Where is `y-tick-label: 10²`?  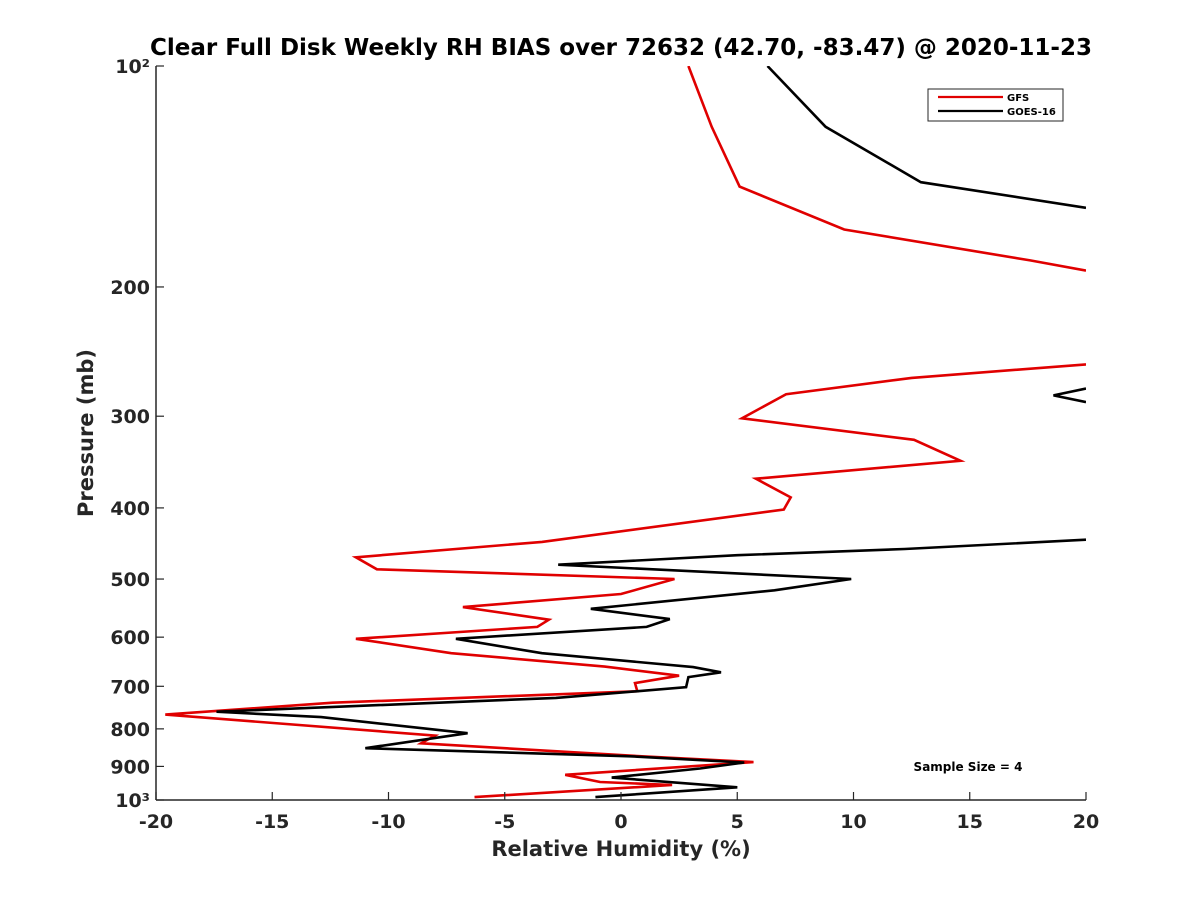
y-tick-label: 10² is located at coordinates (132, 67).